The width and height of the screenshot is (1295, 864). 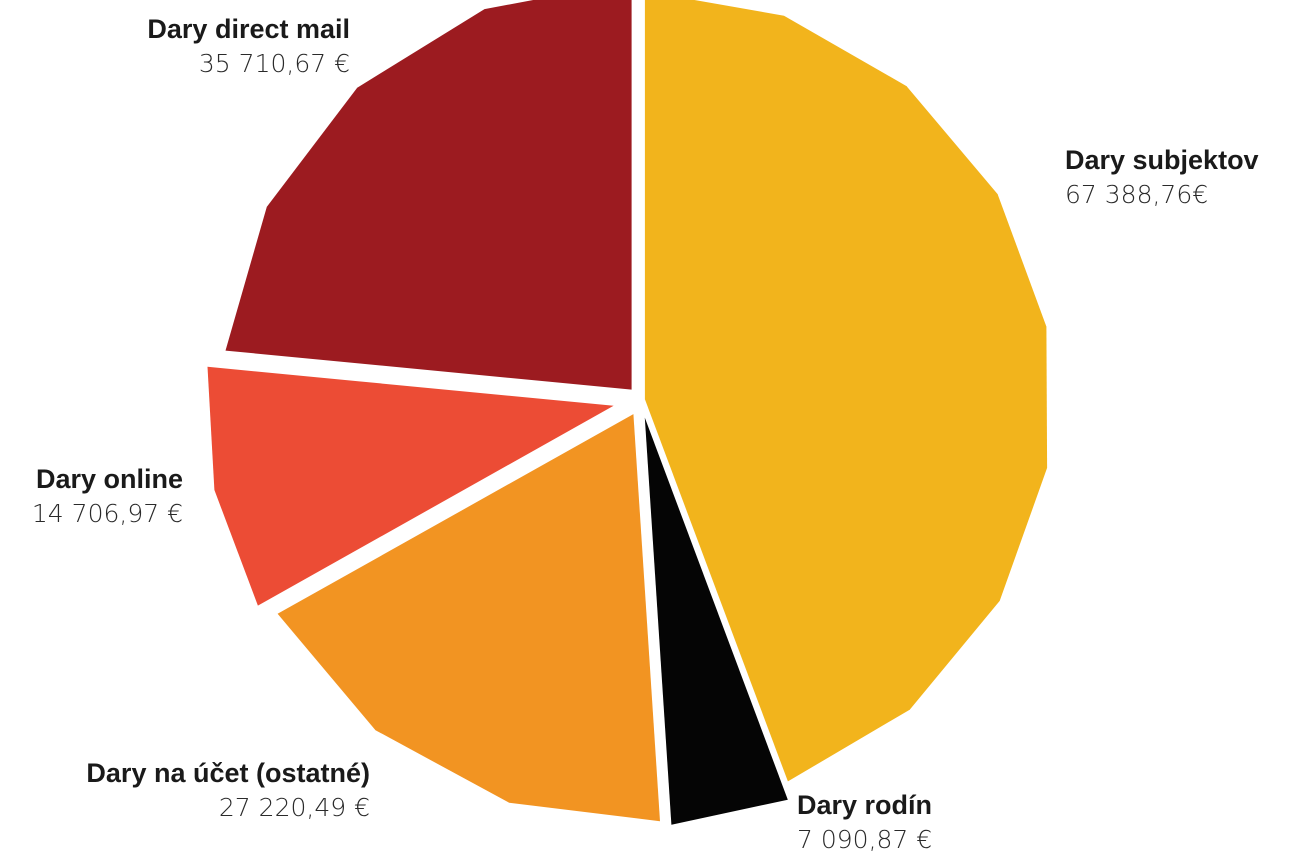 I want to click on slice-label-value: 35 710,67 €, so click(x=274, y=63).